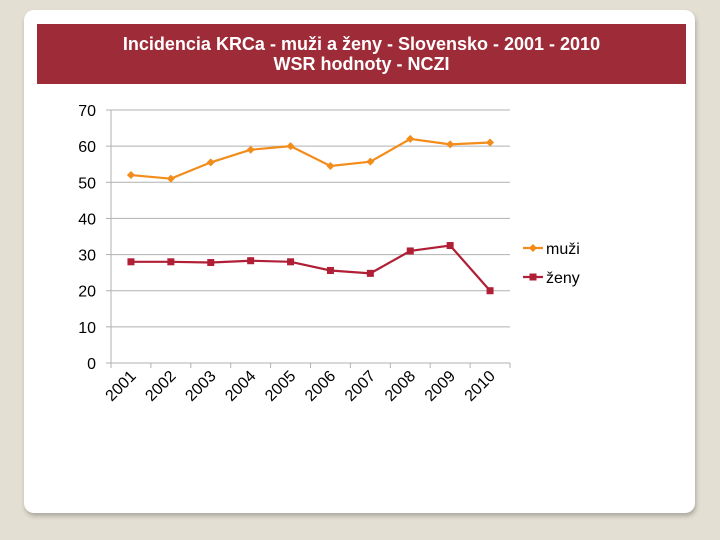  What do you see at coordinates (87, 256) in the screenshot?
I see `y-tick-label: 30` at bounding box center [87, 256].